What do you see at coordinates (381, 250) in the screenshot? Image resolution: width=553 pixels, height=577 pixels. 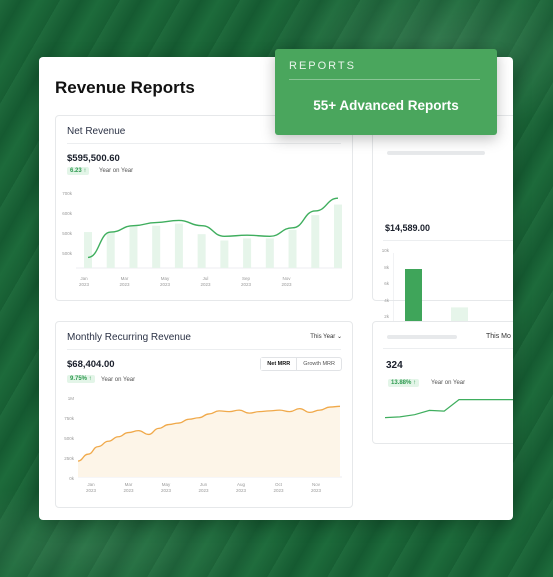 I see `y-tick-label: 10k` at bounding box center [381, 250].